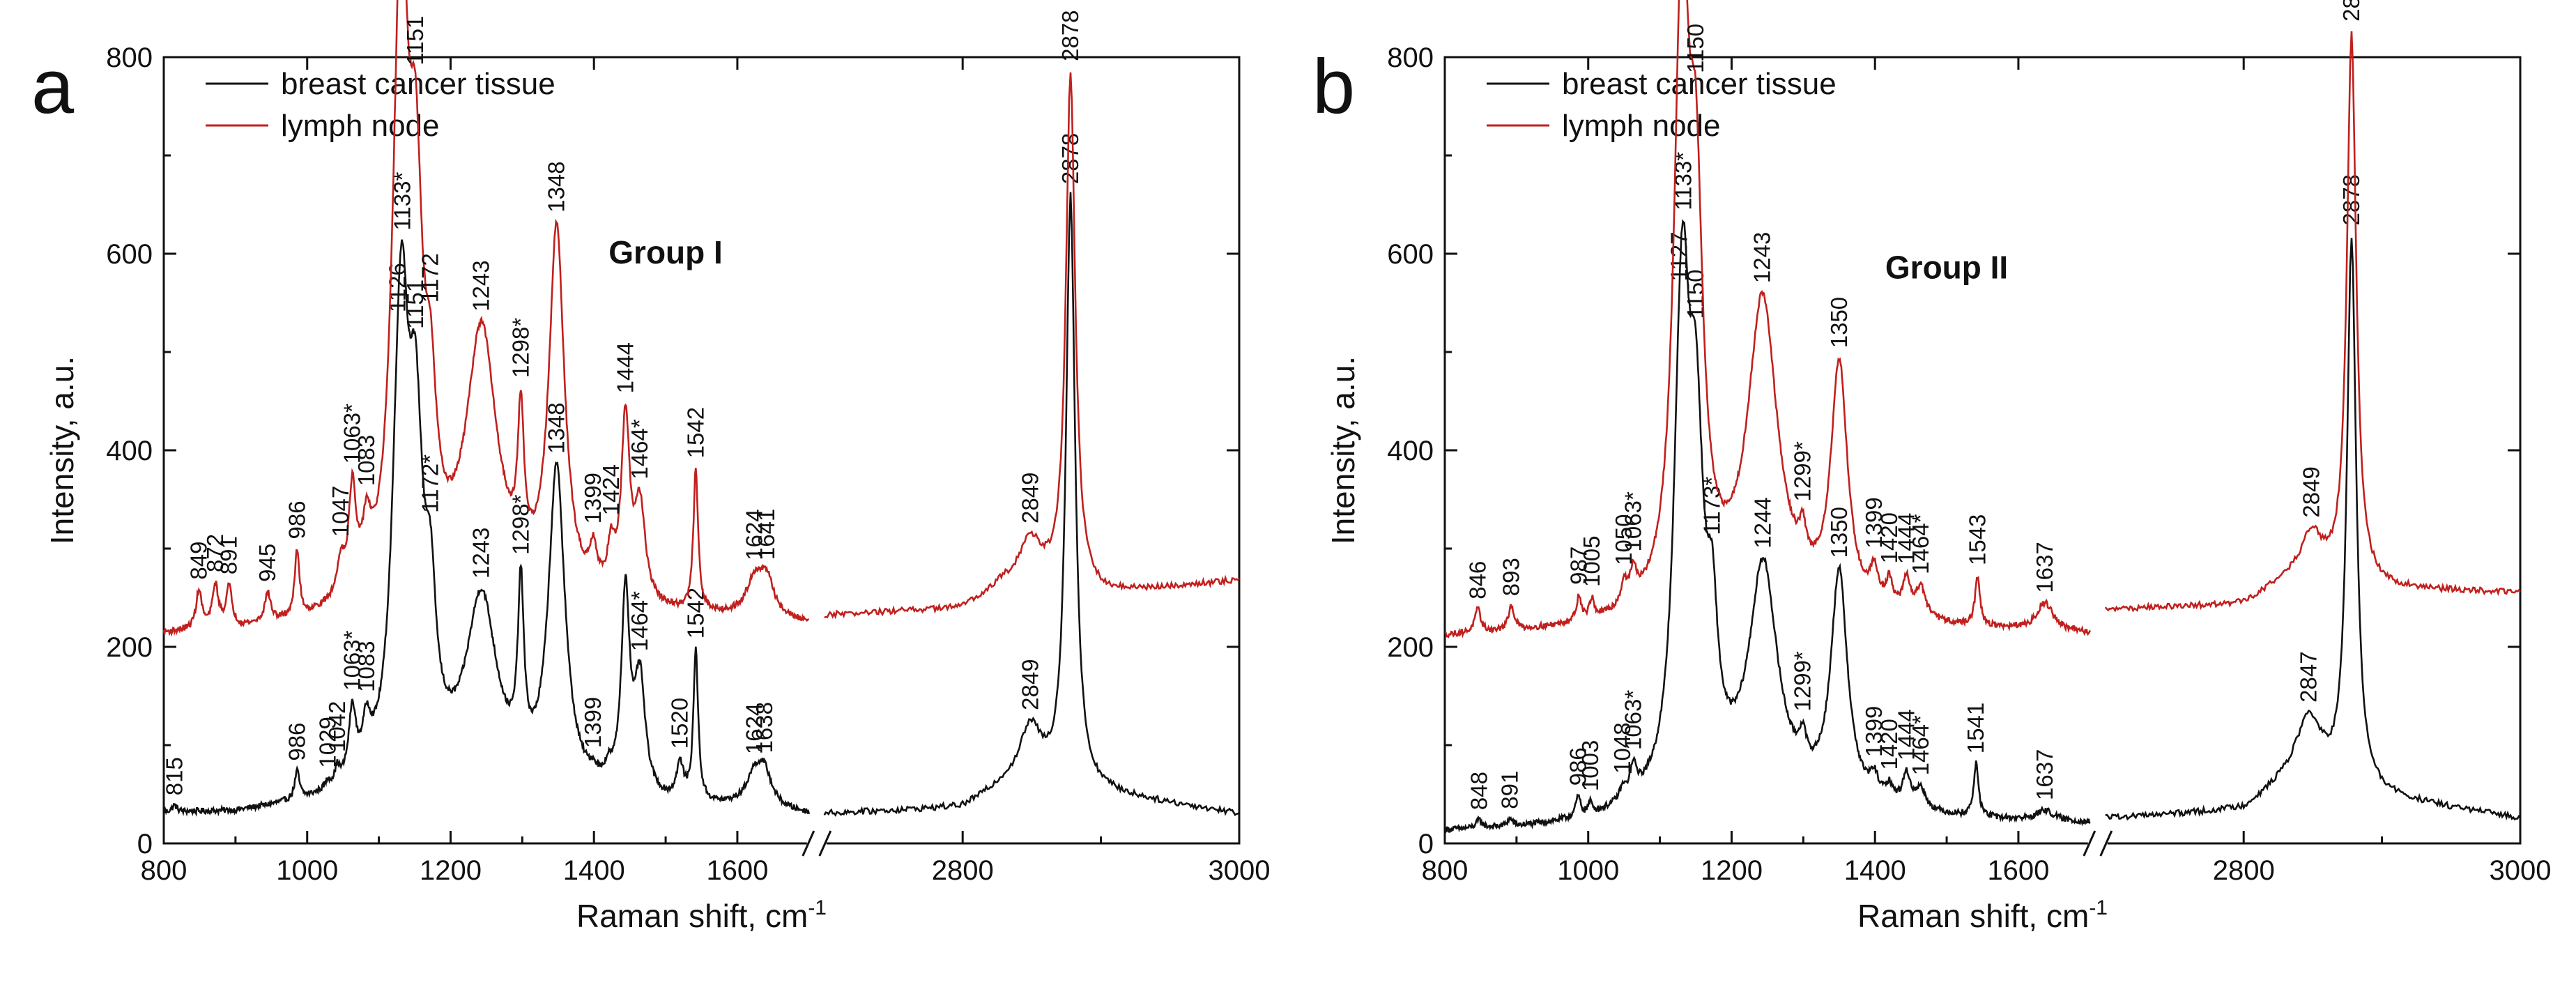  I want to click on peak-label: 1624, so click(754, 728).